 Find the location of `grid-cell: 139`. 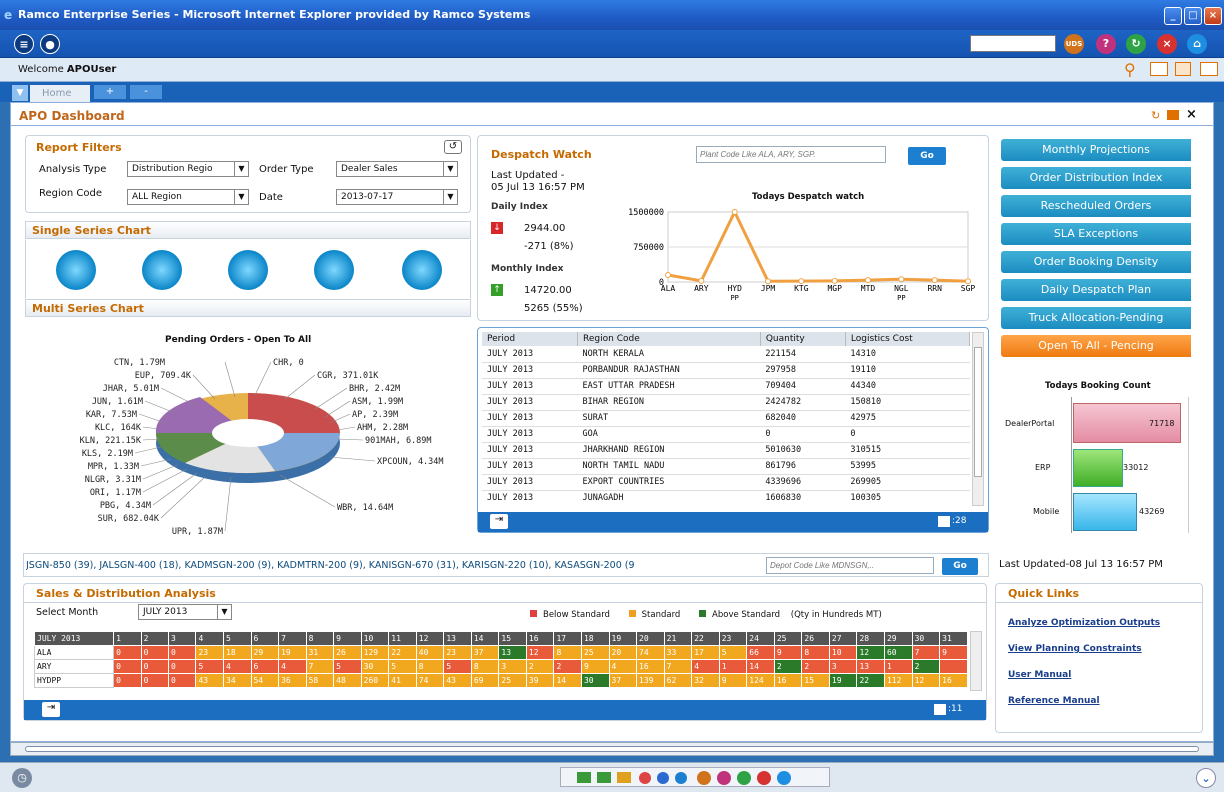

grid-cell: 139 is located at coordinates (650, 680).